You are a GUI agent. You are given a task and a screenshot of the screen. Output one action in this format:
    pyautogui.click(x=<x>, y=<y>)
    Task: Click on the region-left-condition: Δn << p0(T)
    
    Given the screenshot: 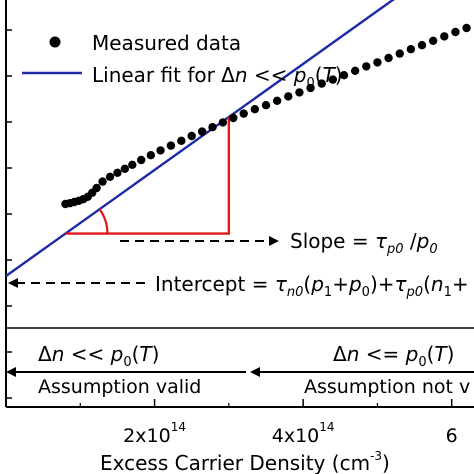 What is the action you would take?
    pyautogui.click(x=98, y=356)
    